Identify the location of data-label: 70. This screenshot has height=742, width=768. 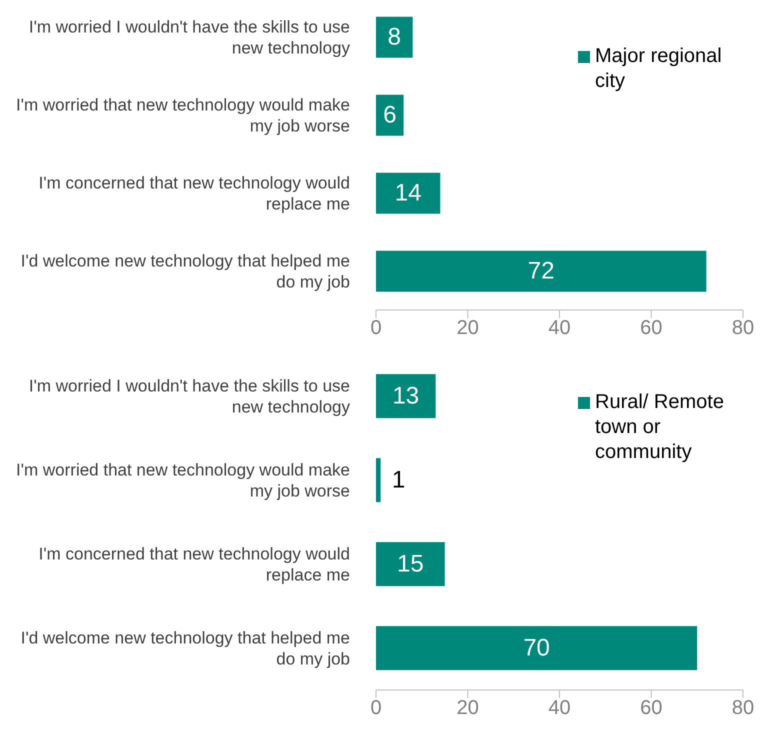
(536, 648).